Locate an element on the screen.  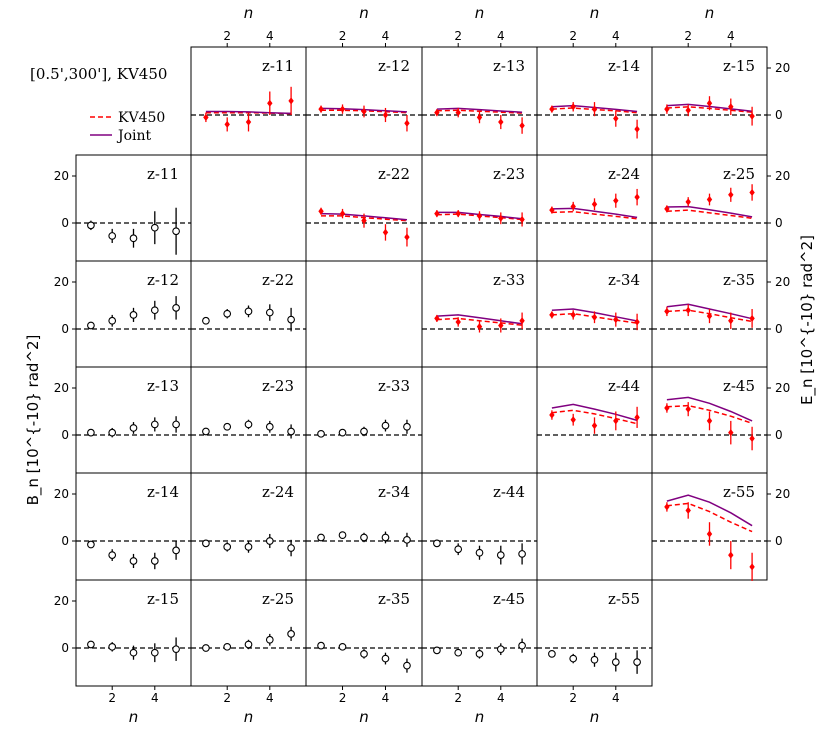
panel-e-z-33: z-33 is located at coordinates (479, 314).